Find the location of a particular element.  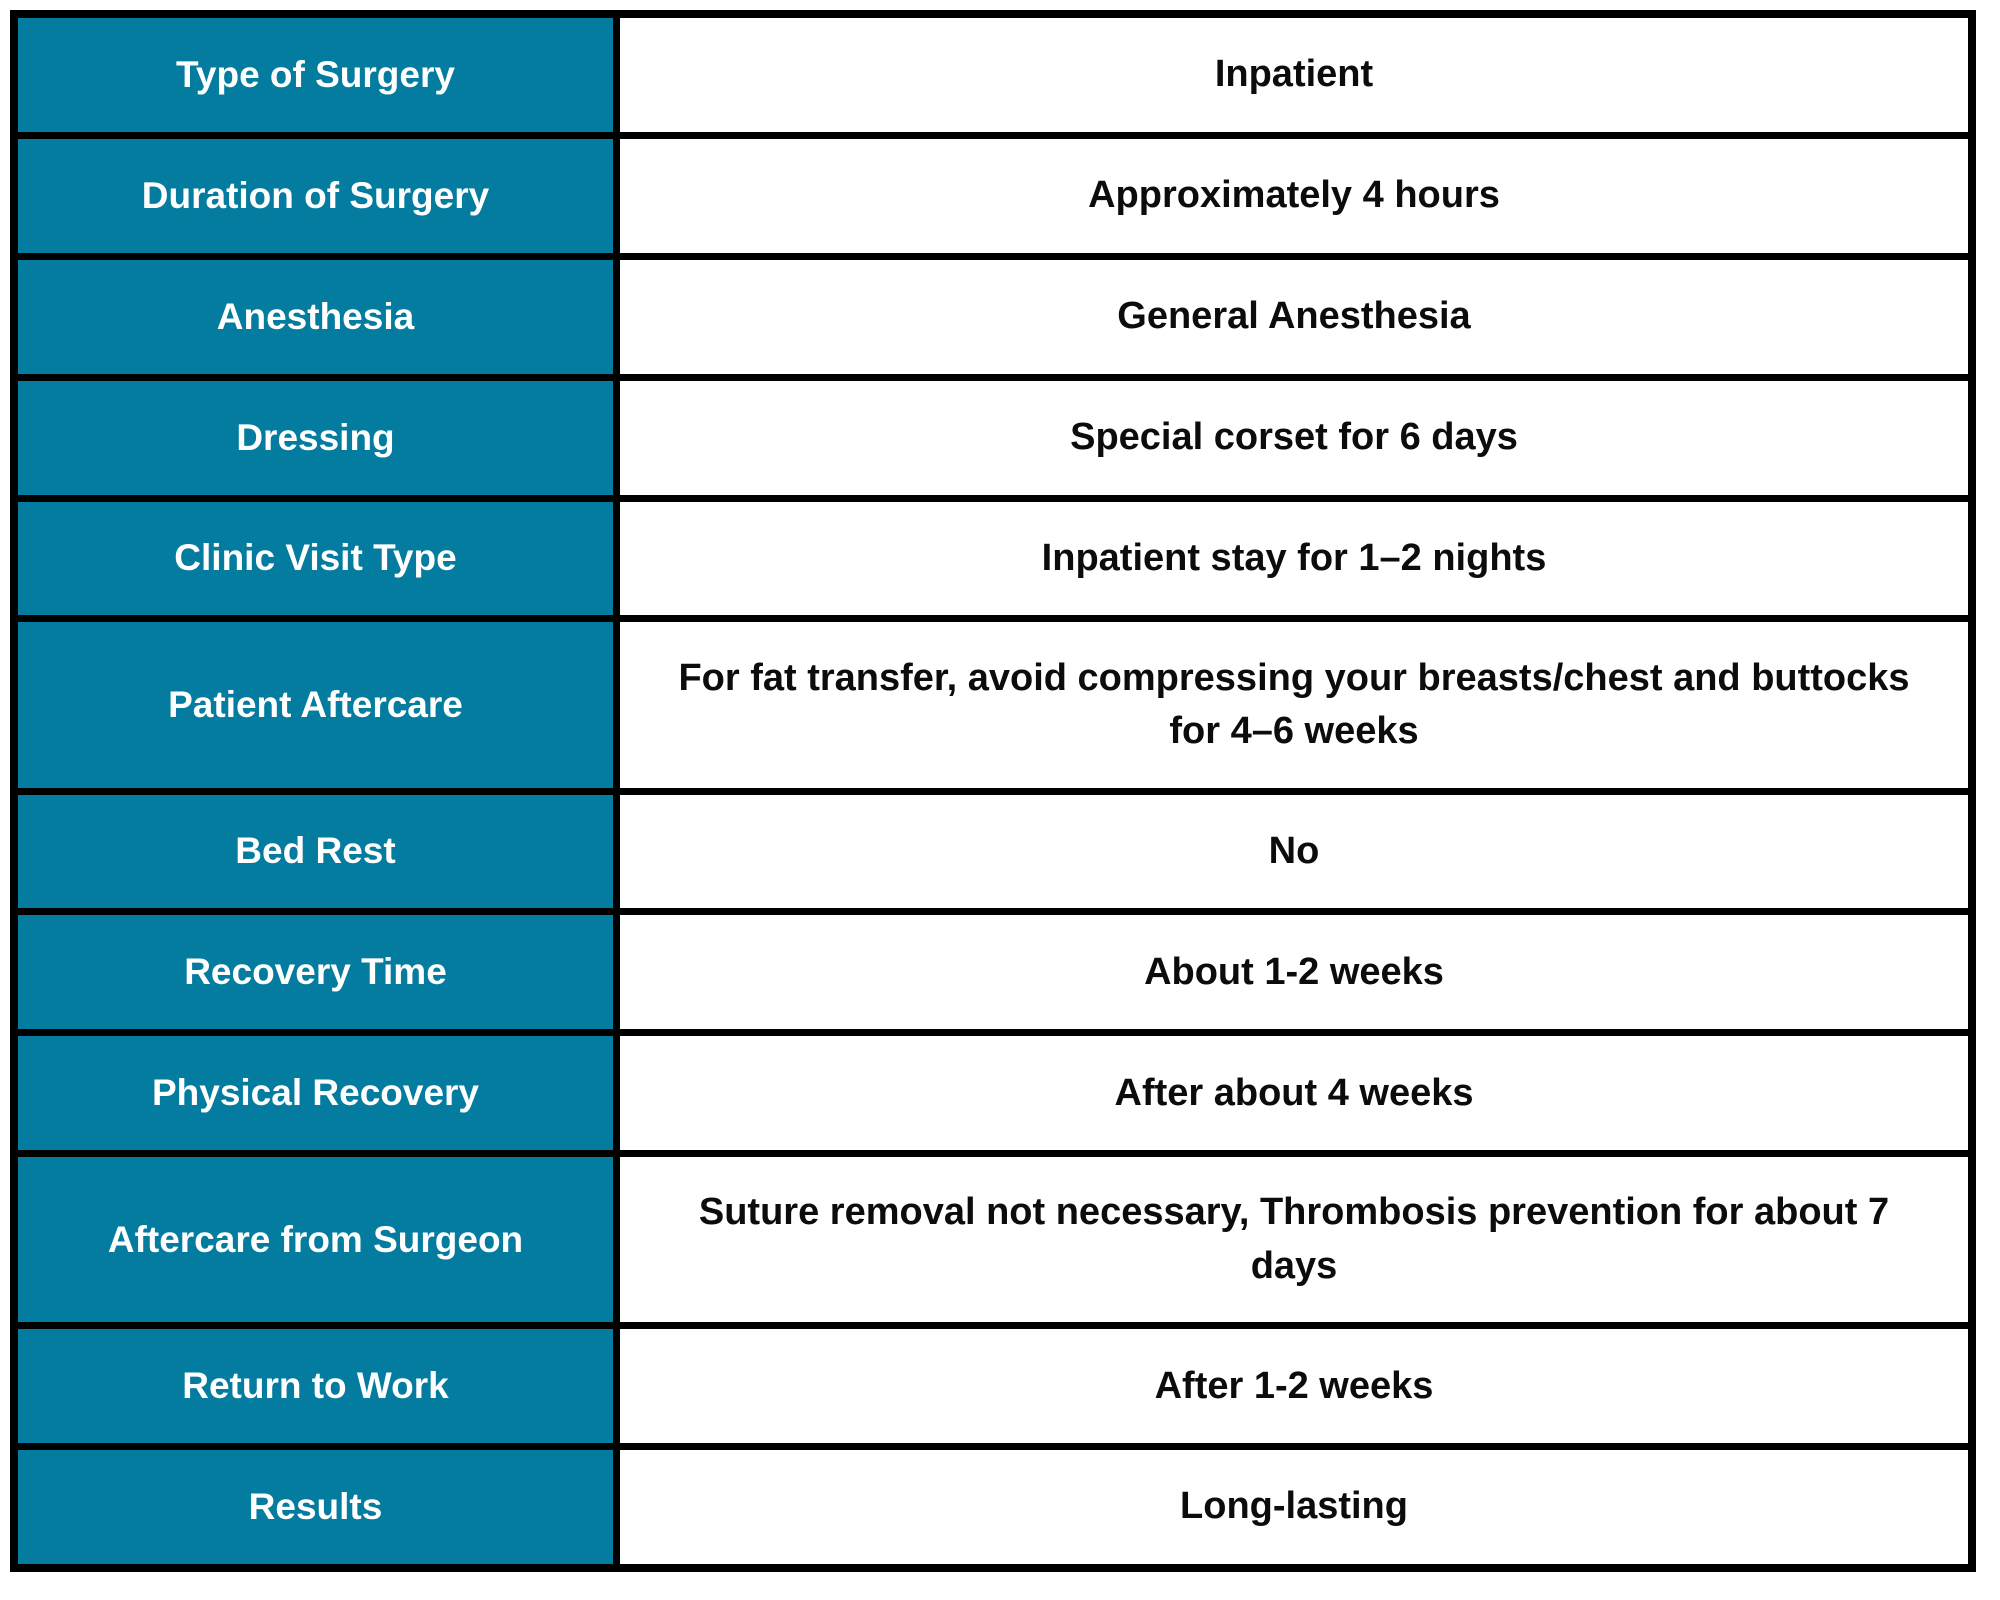

row-label-patient-aftercare: Patient Aftercare is located at coordinates (315, 705).